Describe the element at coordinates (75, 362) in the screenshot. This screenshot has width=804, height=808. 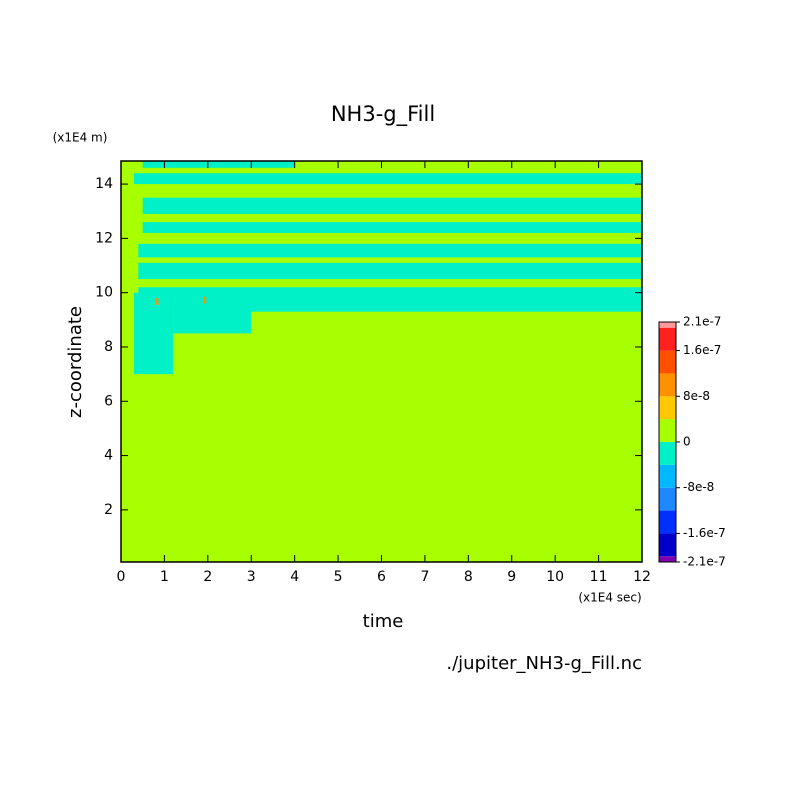
I see `y-axis-label: z-coordinate` at that location.